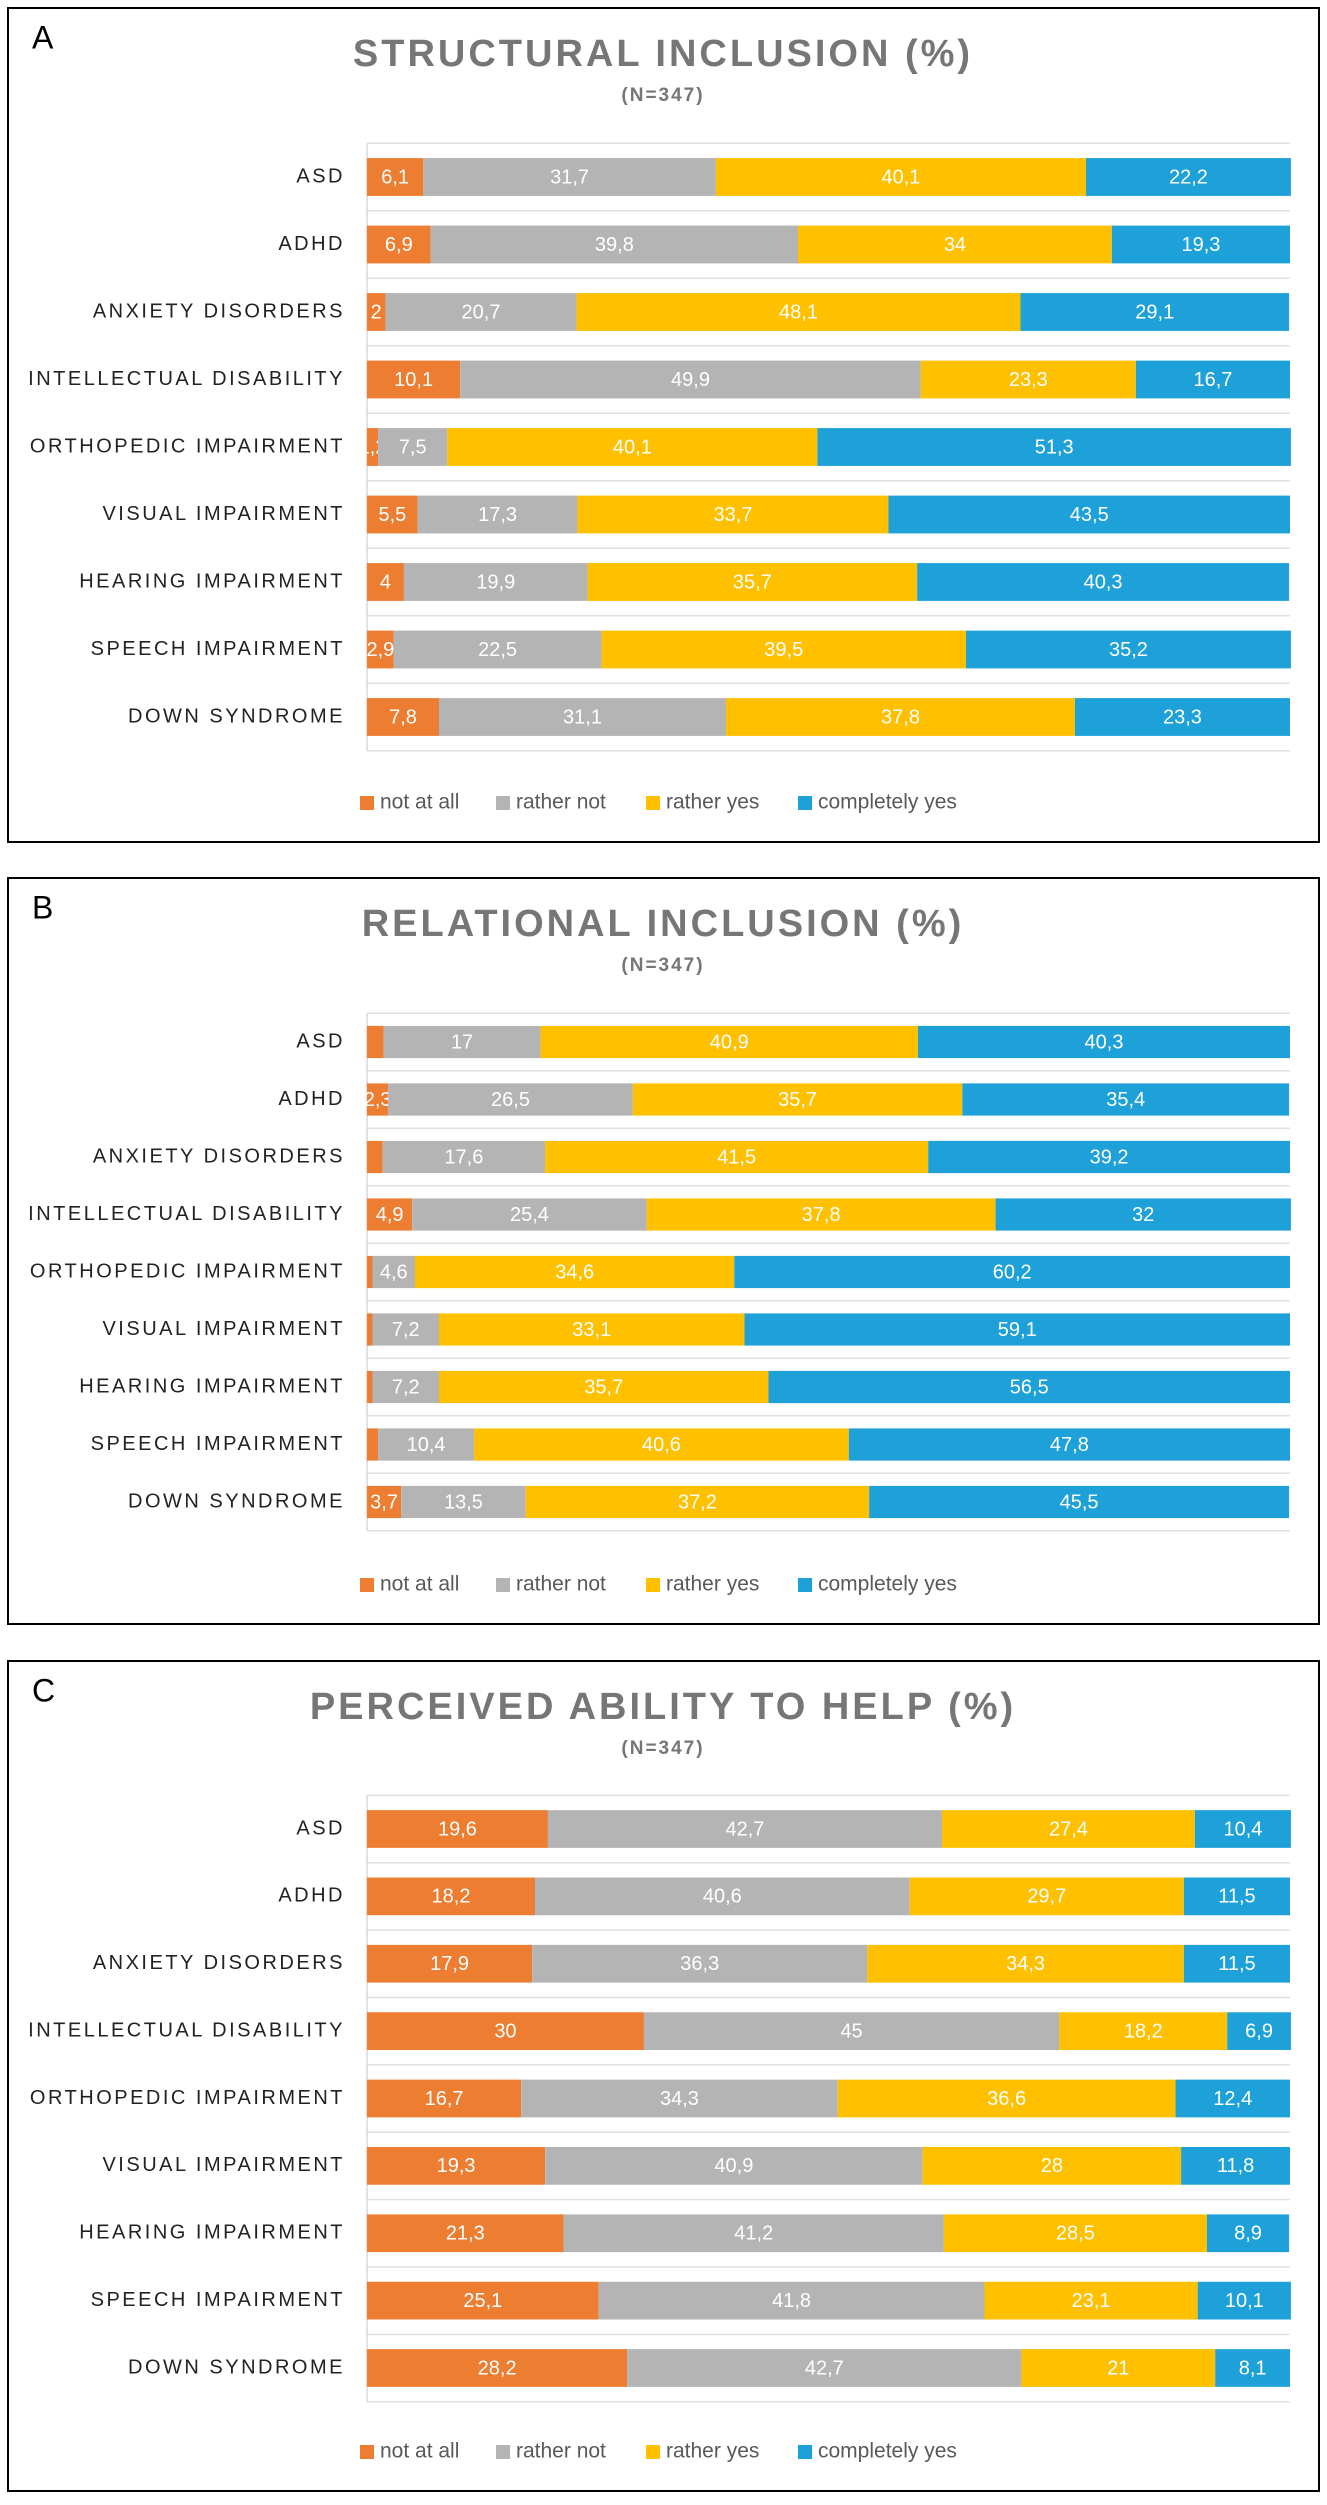 Image resolution: width=1327 pixels, height=2505 pixels. Describe the element at coordinates (824, 2368) in the screenshot. I see `value-label: 42,7` at that location.